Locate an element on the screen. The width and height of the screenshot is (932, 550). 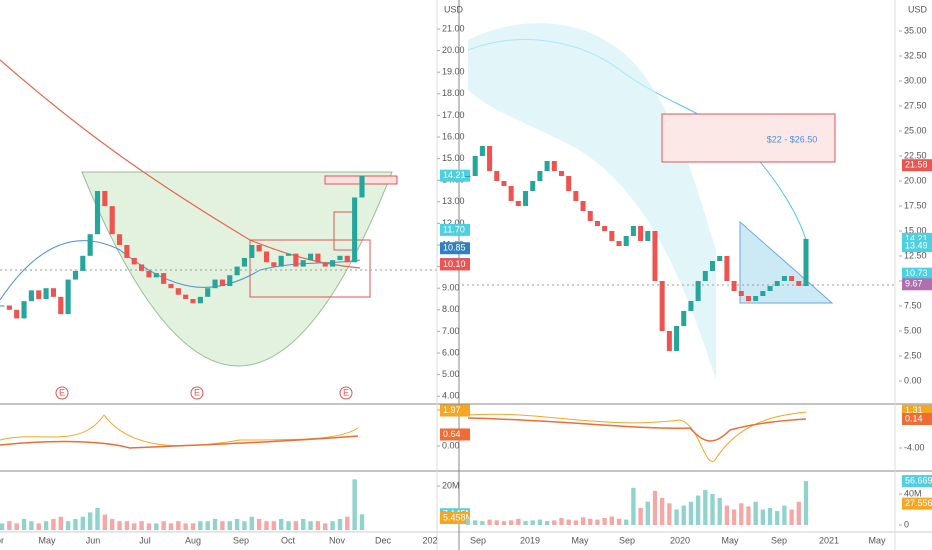
annotation: $22 - $26.50 is located at coordinates (792, 139).